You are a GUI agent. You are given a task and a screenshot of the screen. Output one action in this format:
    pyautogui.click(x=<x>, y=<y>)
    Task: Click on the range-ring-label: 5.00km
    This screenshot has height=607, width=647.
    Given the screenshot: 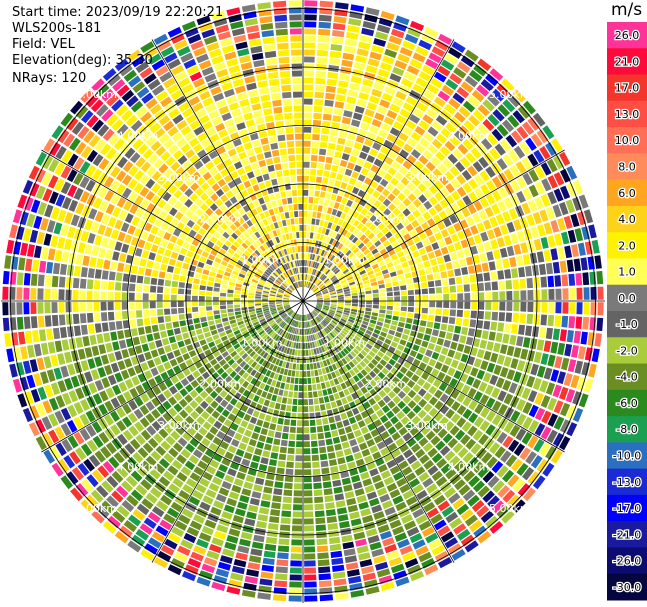 What is the action you would take?
    pyautogui.click(x=510, y=94)
    